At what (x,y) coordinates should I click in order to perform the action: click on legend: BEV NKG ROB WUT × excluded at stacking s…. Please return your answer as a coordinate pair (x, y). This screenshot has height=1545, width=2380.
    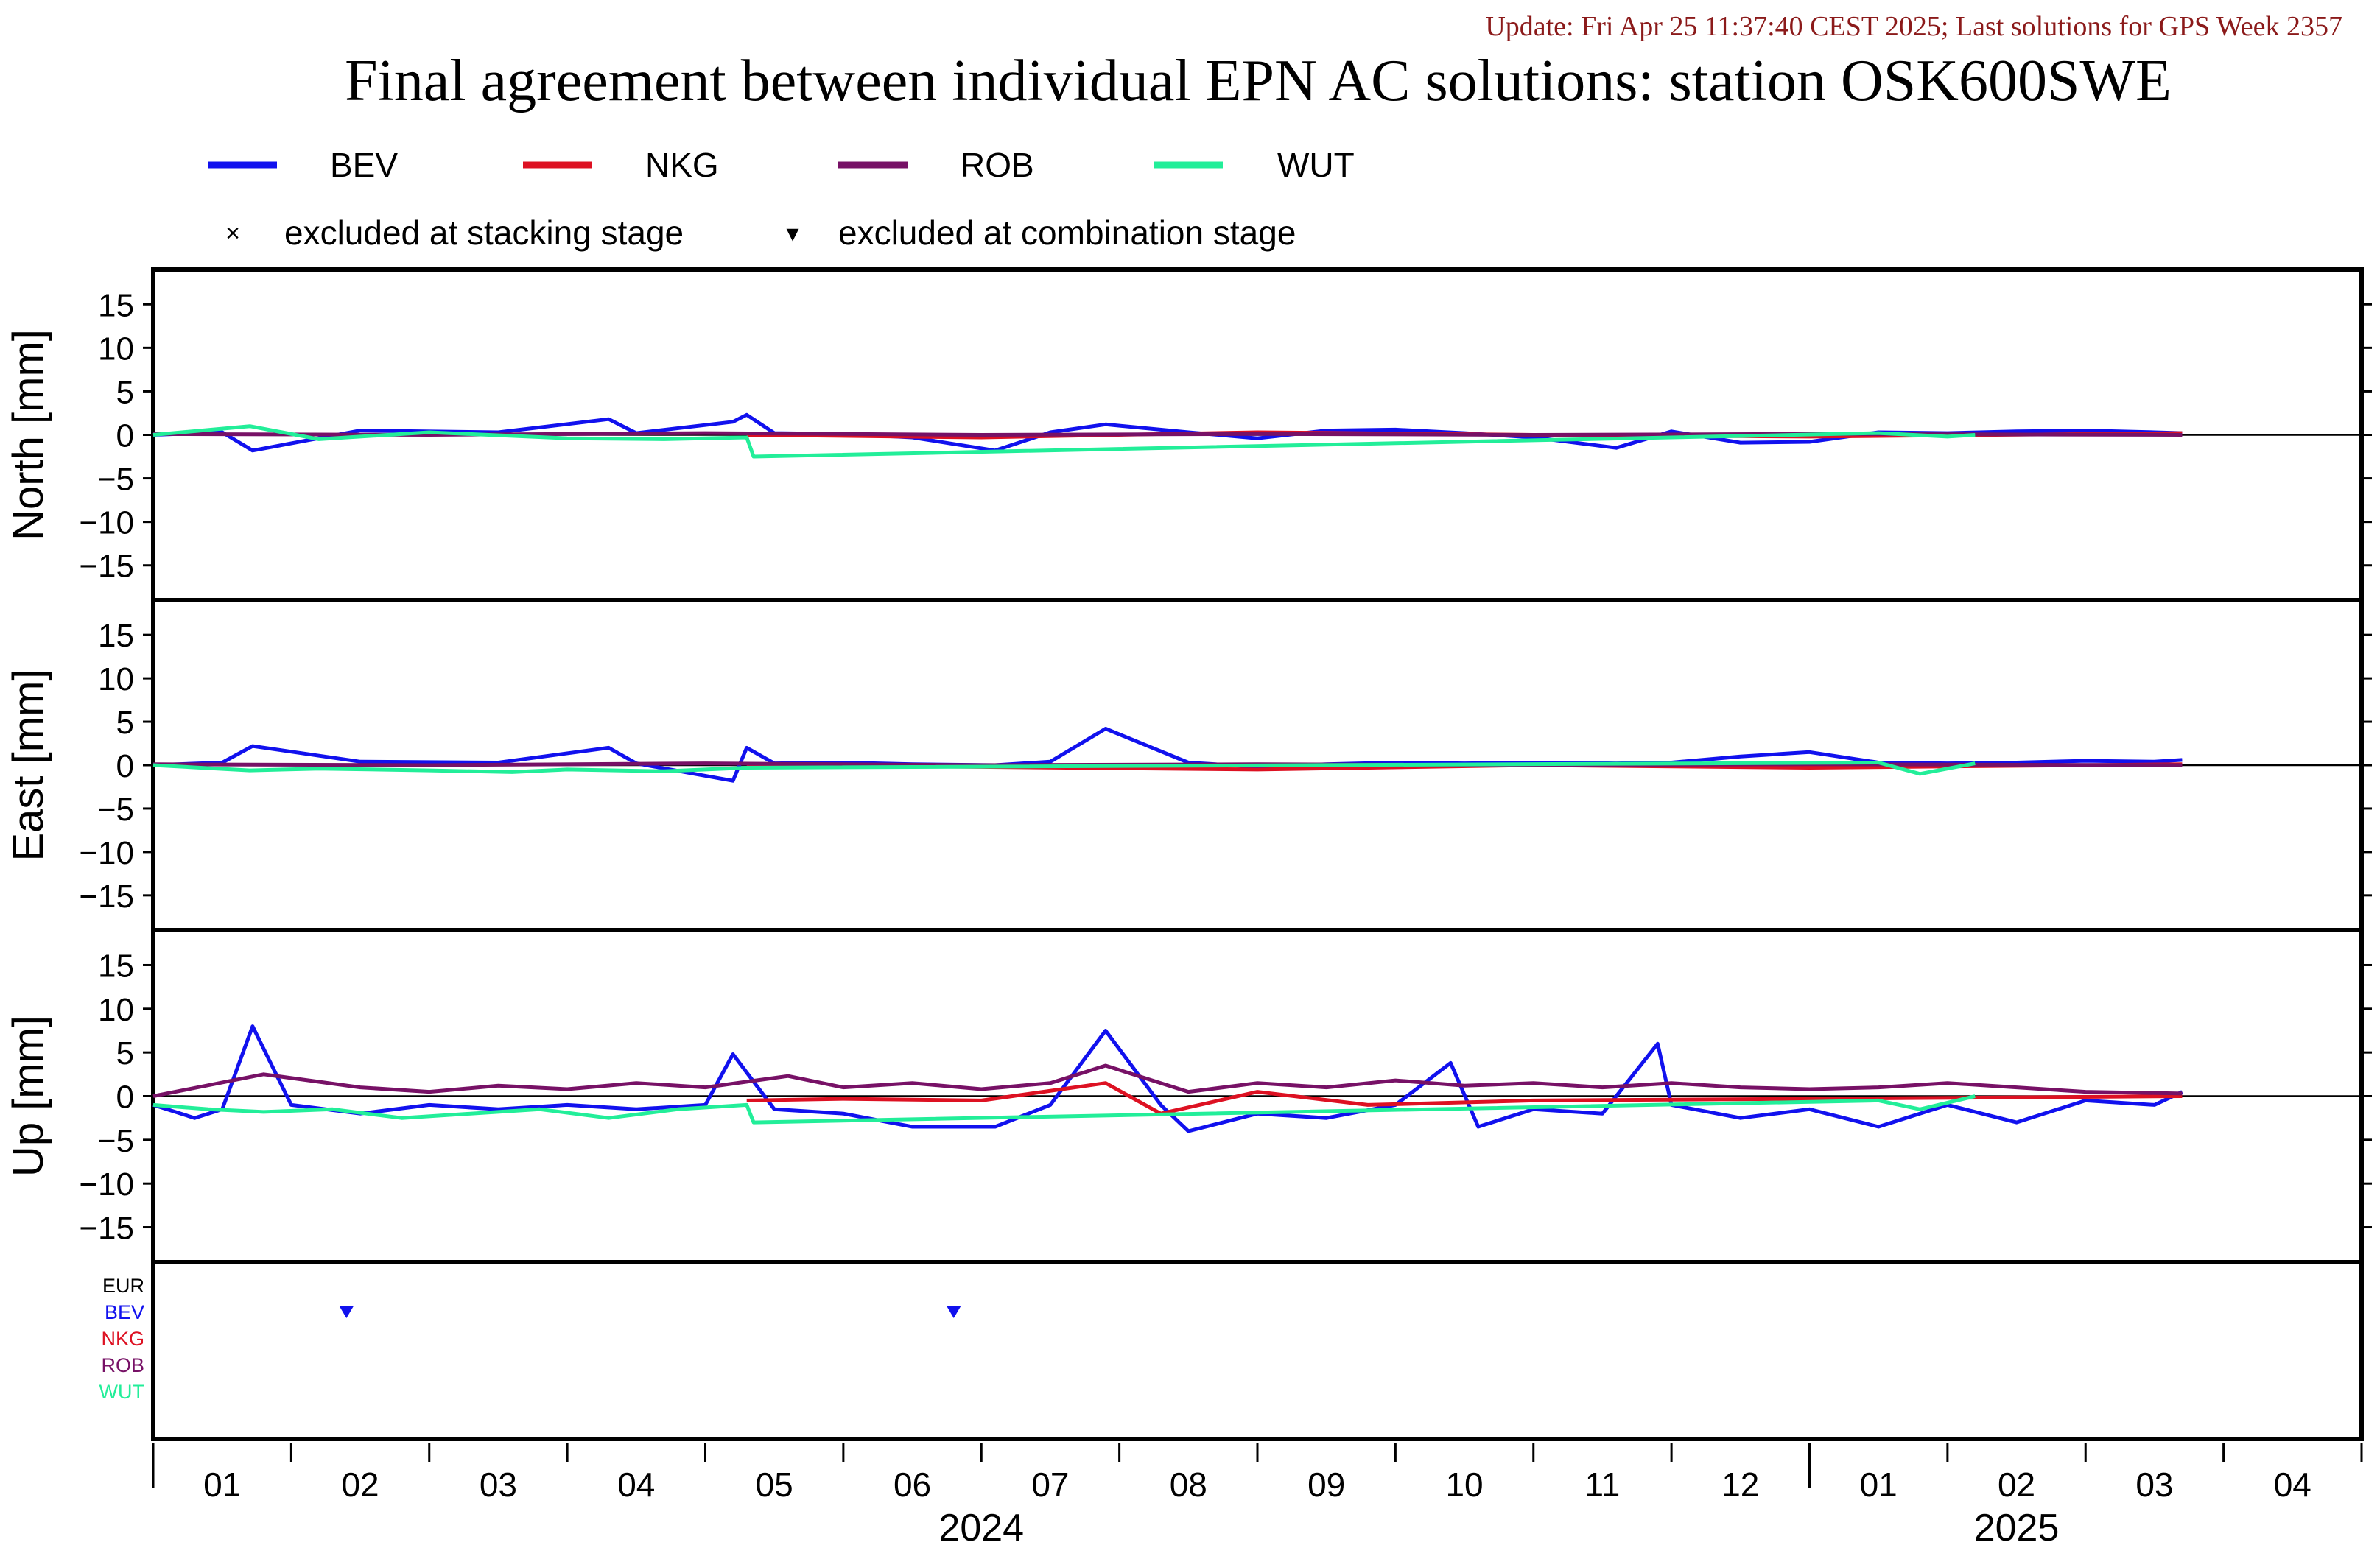
    Looking at the image, I should click on (781, 199).